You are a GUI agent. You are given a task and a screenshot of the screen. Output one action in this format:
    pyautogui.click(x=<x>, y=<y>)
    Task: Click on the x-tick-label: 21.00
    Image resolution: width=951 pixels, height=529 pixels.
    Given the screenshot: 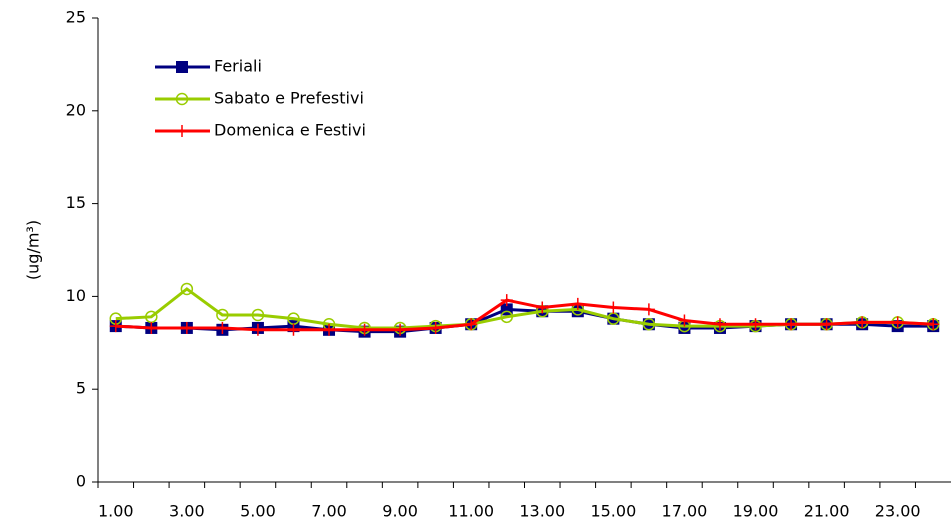 What is the action you would take?
    pyautogui.click(x=827, y=511)
    